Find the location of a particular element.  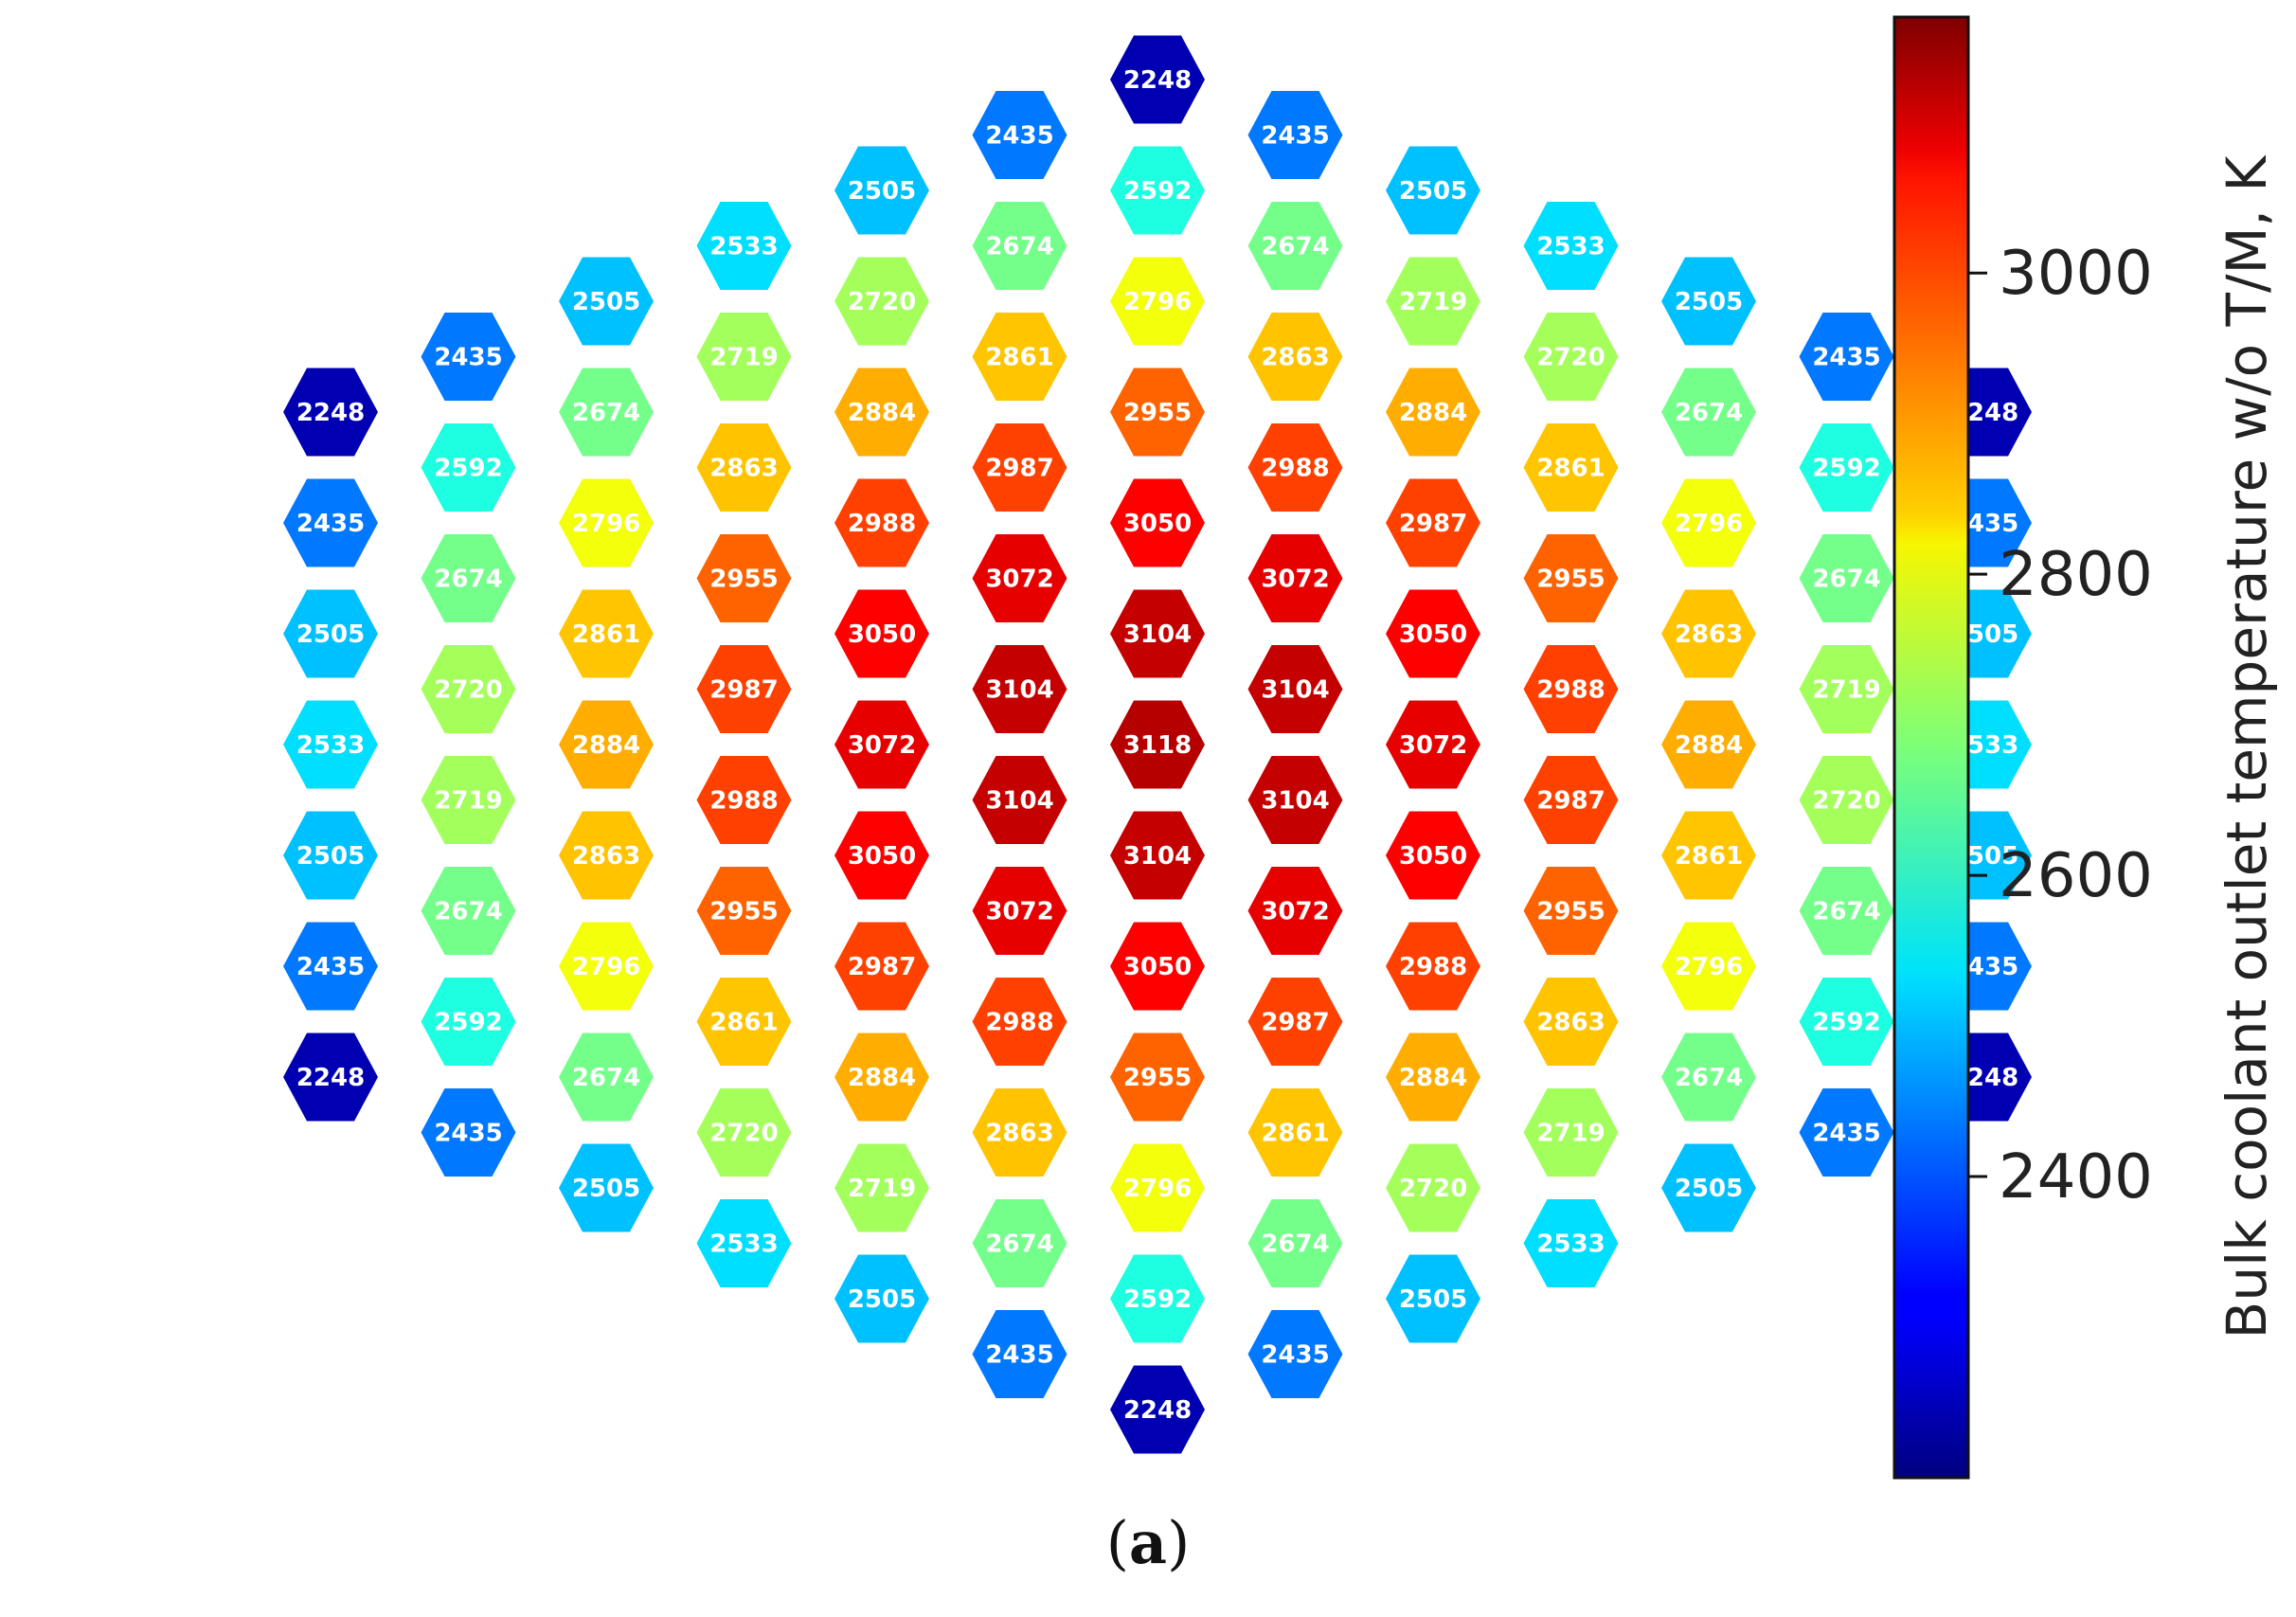

hex-cell-value: 2987 is located at coordinates (743, 691).